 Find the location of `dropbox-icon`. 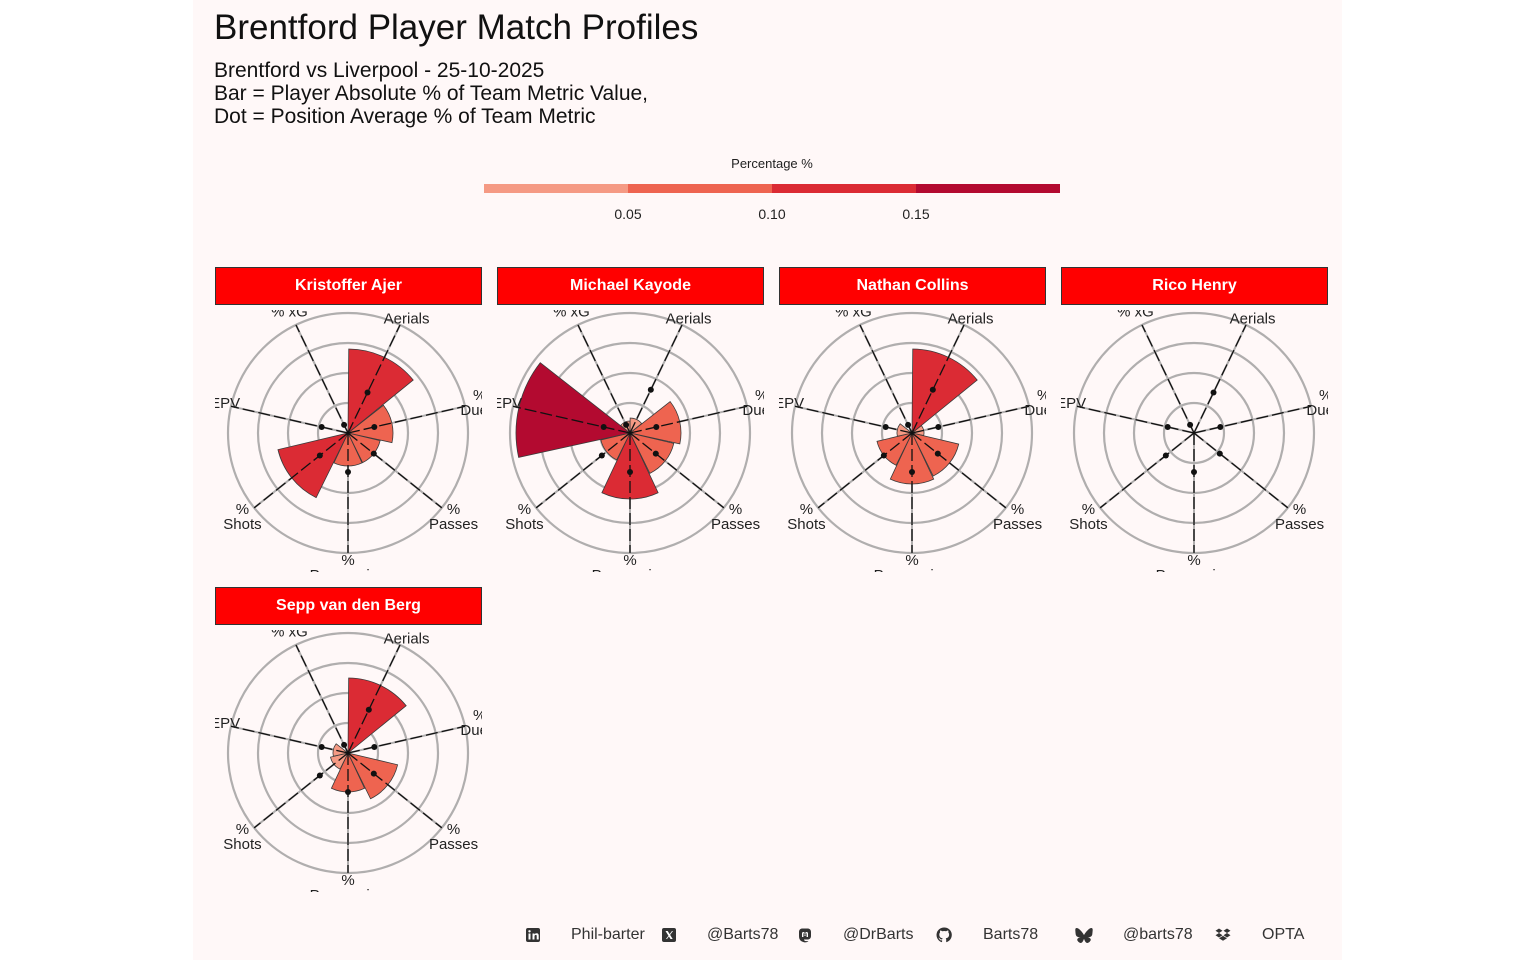

dropbox-icon is located at coordinates (1223, 935).